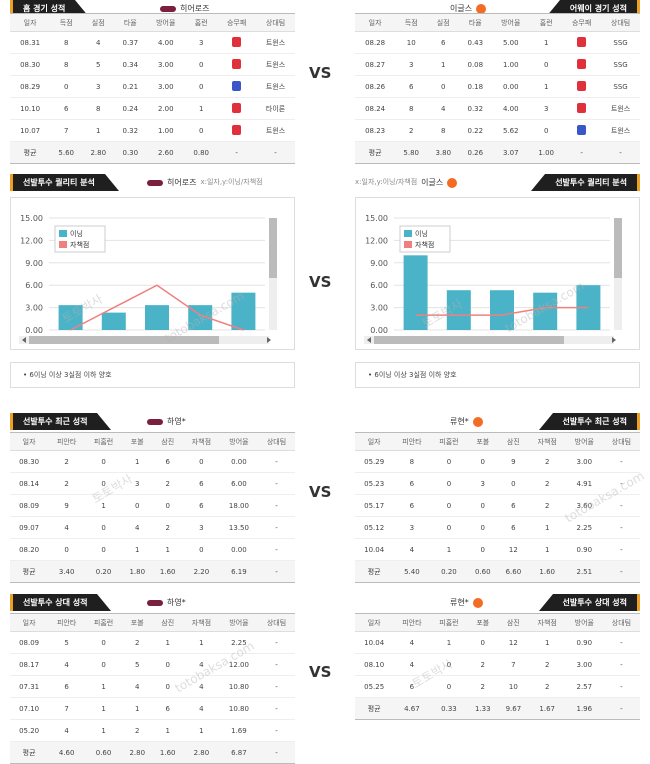 This screenshot has width=650, height=764. Describe the element at coordinates (30, 86) in the screenshot. I see `table-cell: 08.29` at that location.